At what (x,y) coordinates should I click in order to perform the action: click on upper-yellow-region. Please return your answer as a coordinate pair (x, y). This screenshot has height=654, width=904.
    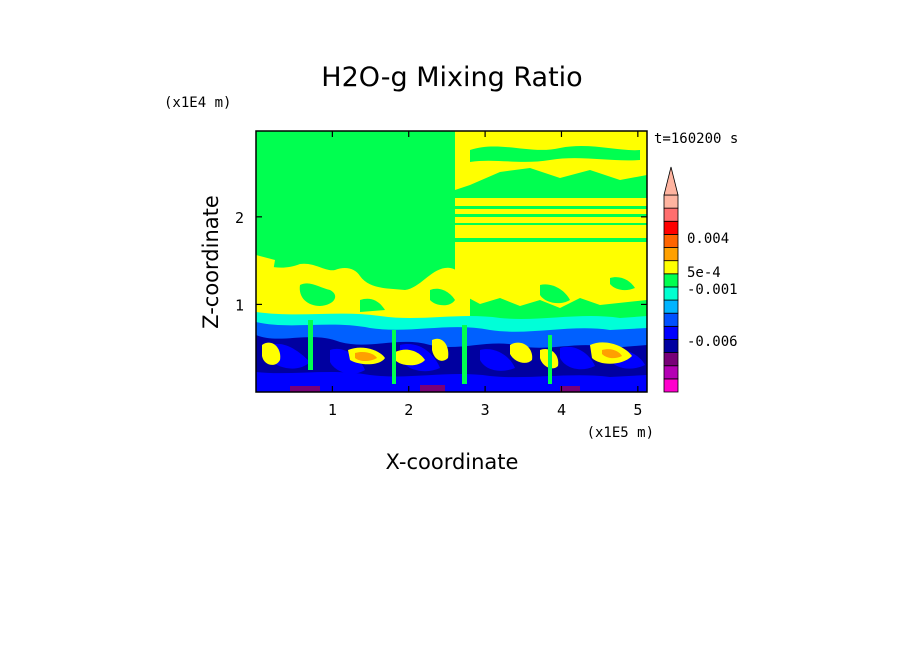
    Looking at the image, I should click on (551, 219).